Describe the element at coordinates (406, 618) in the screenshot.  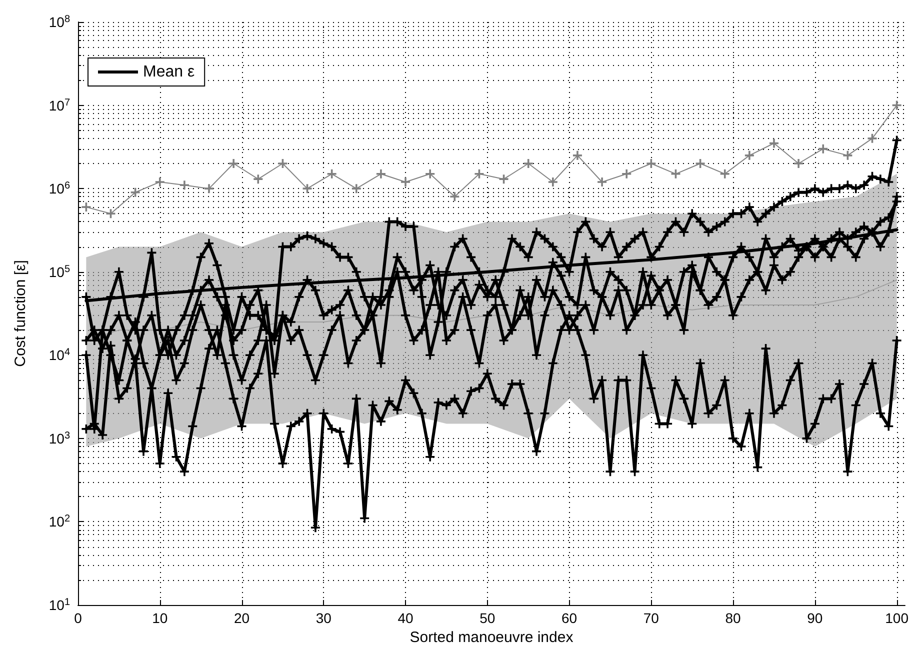
I see `x-tick-label: 40` at that location.